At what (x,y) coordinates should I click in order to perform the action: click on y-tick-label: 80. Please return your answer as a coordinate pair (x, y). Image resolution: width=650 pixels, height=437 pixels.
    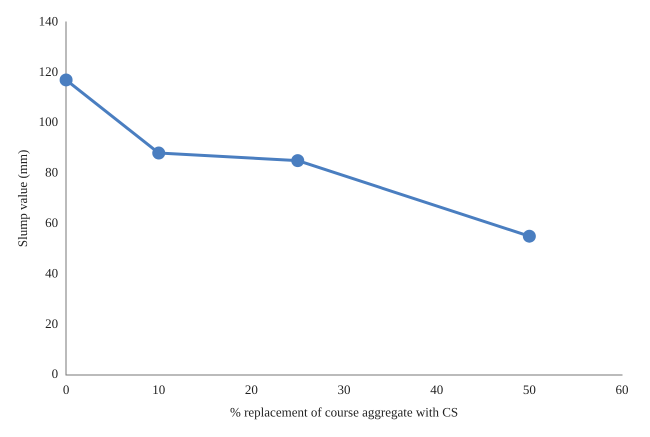
    Looking at the image, I should click on (51, 172).